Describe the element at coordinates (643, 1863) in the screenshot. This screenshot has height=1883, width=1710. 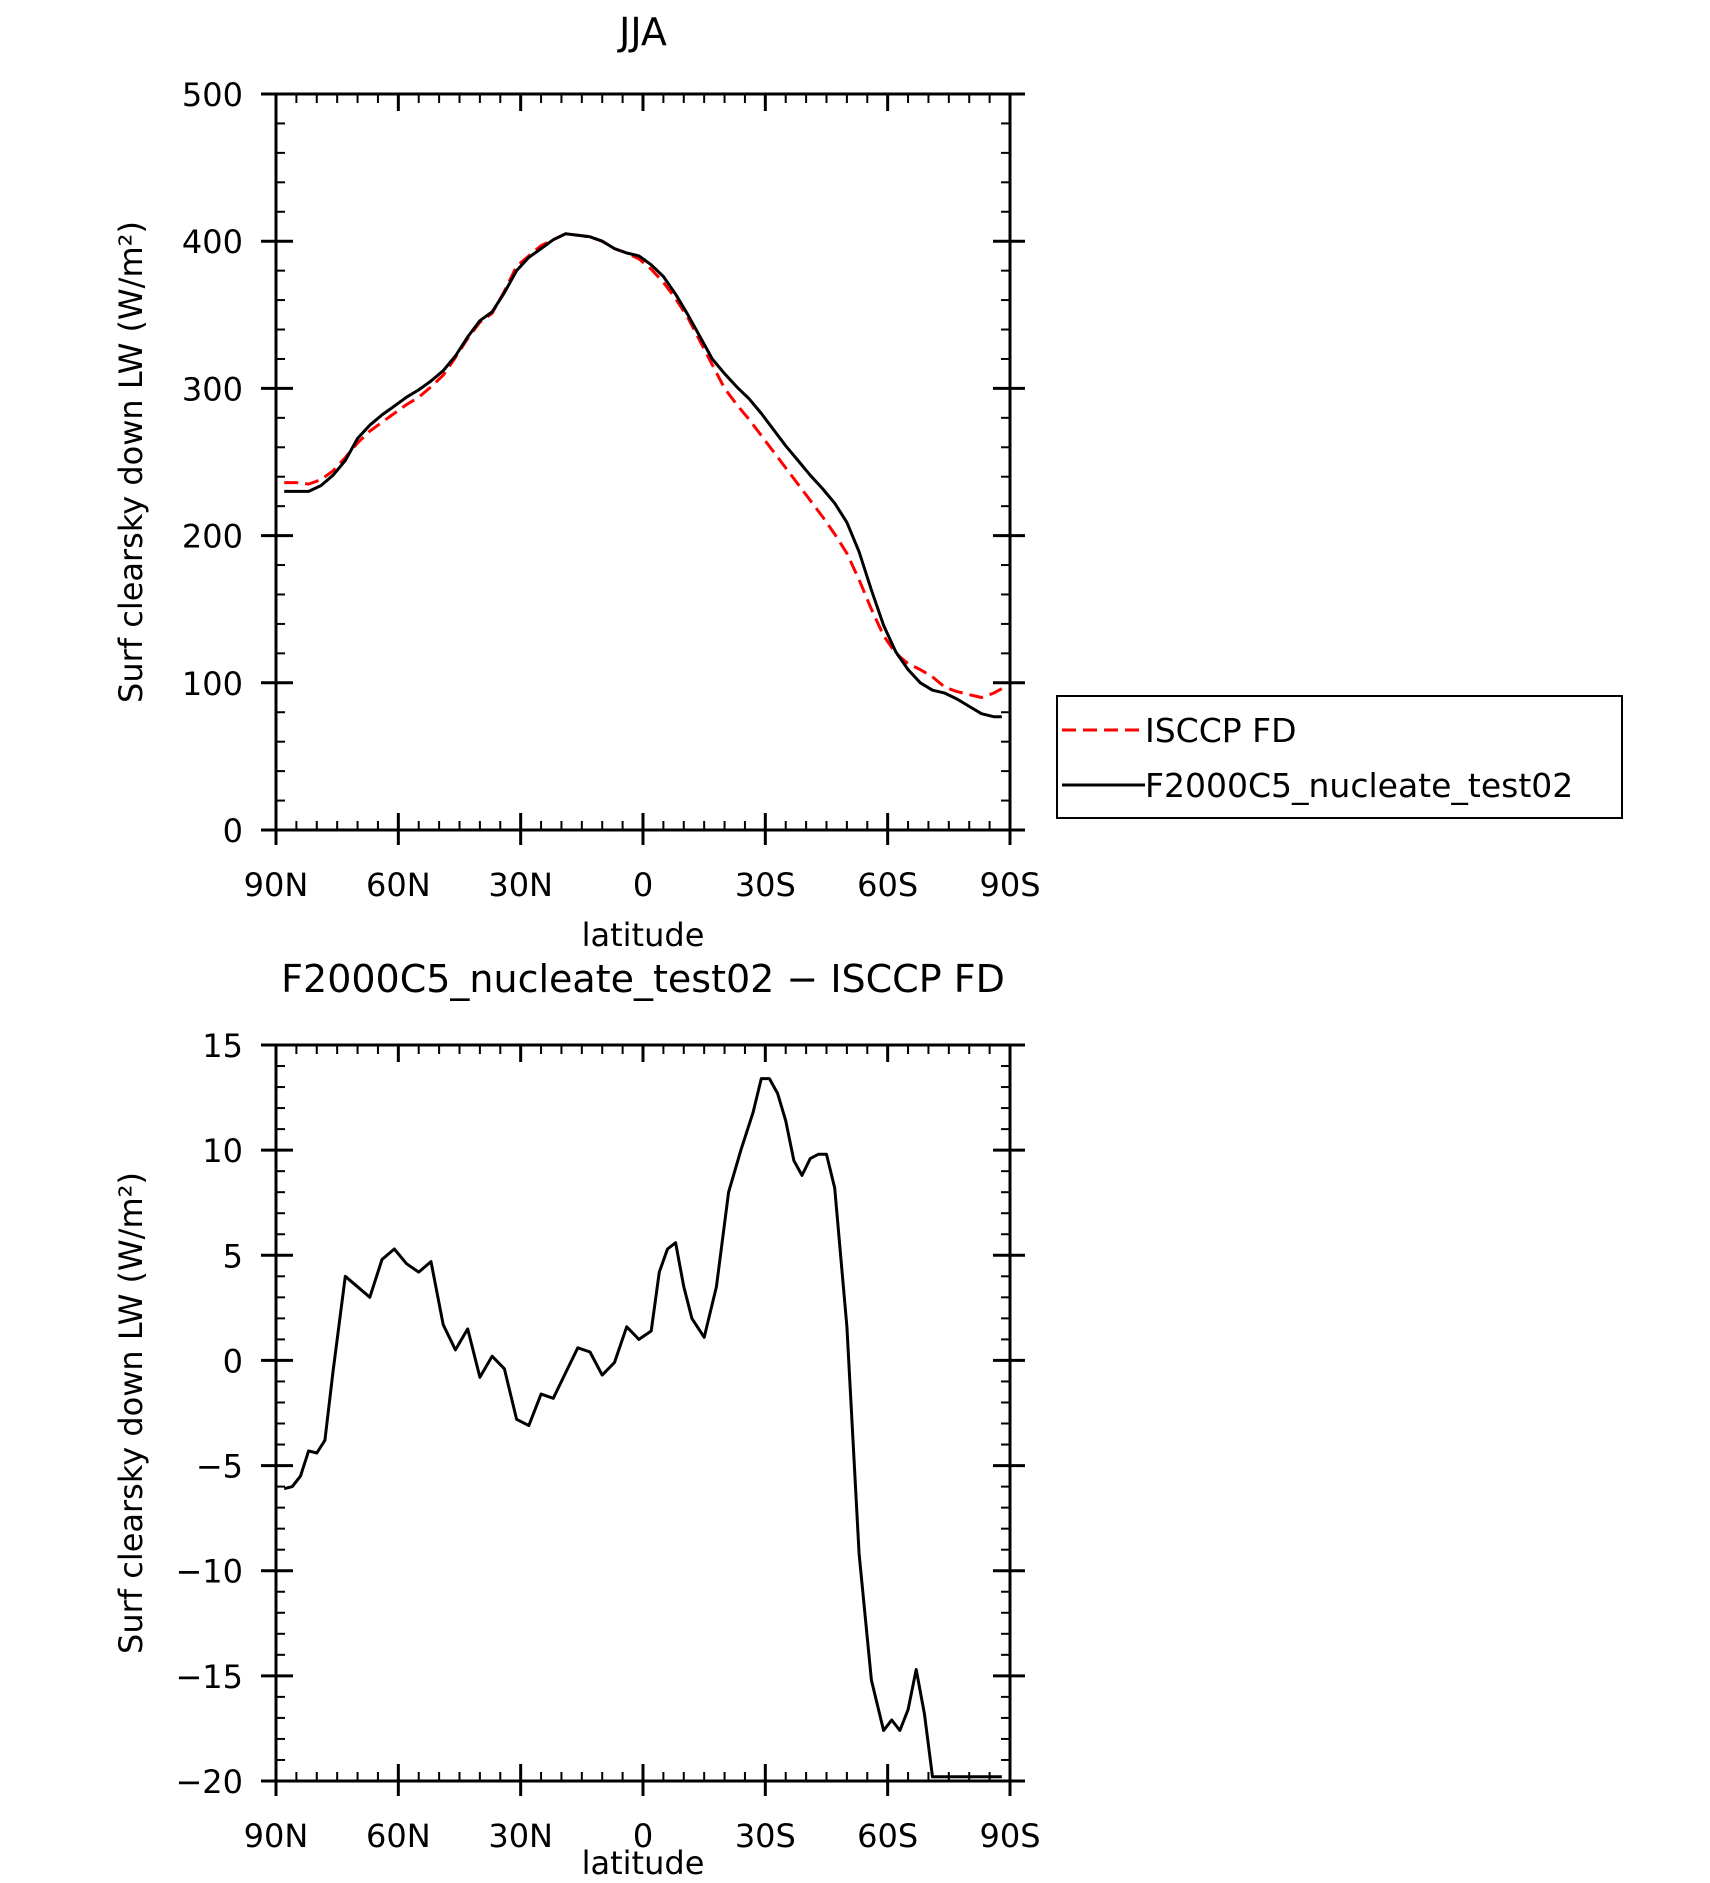
I see `x-axis-label-difference: latitude` at that location.